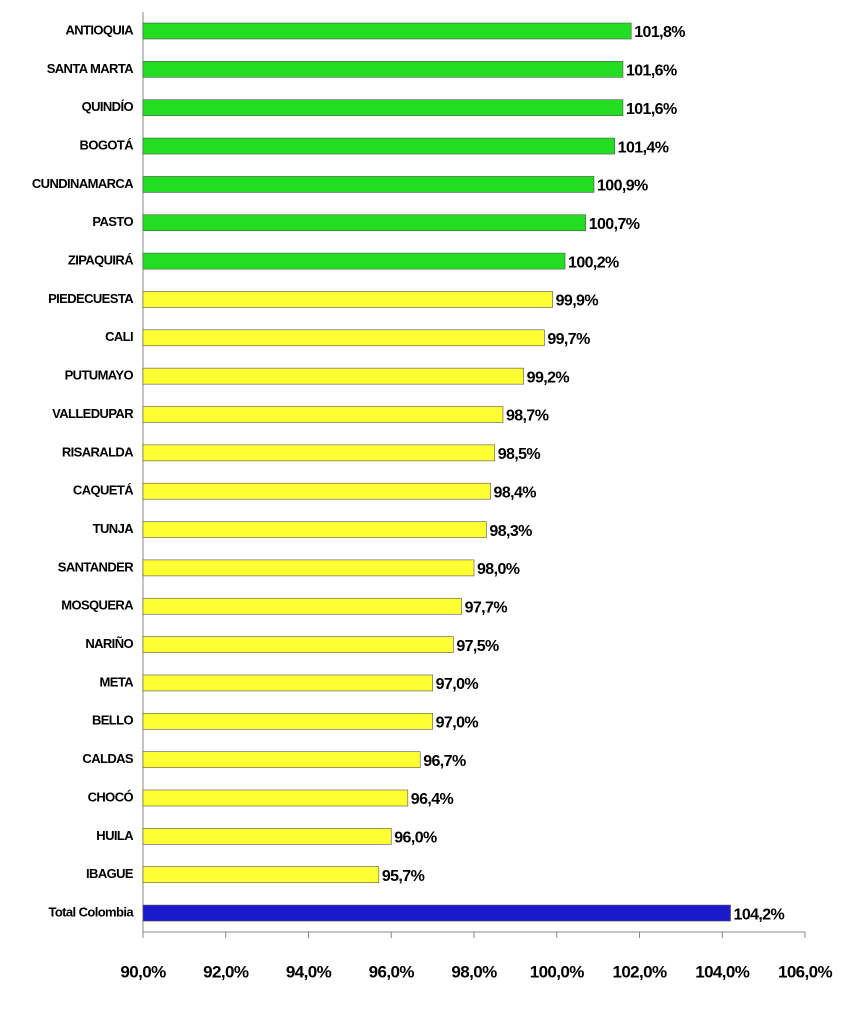 This screenshot has width=843, height=1009. I want to click on y-tick-label: CUNDINAMARCA, so click(83, 183).